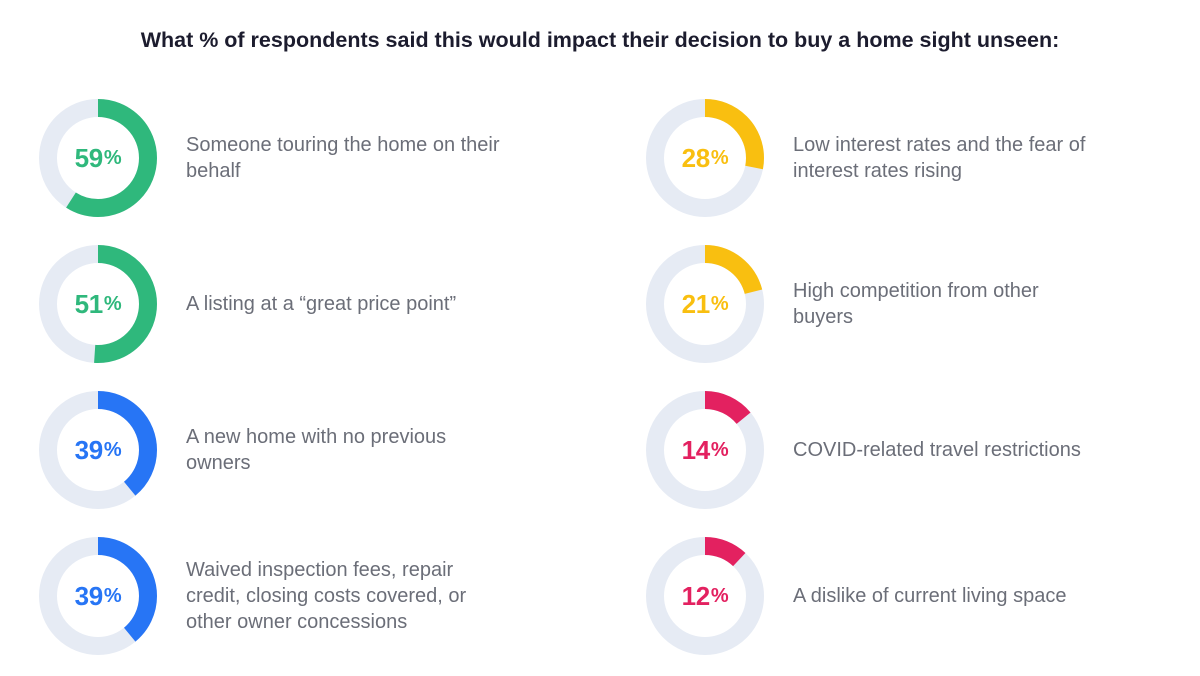  I want to click on percent-value: 14%, so click(705, 450).